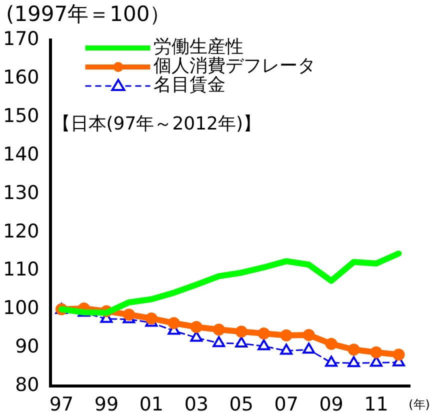 The image size is (430, 419). I want to click on y-tick-label: 170, so click(21, 39).